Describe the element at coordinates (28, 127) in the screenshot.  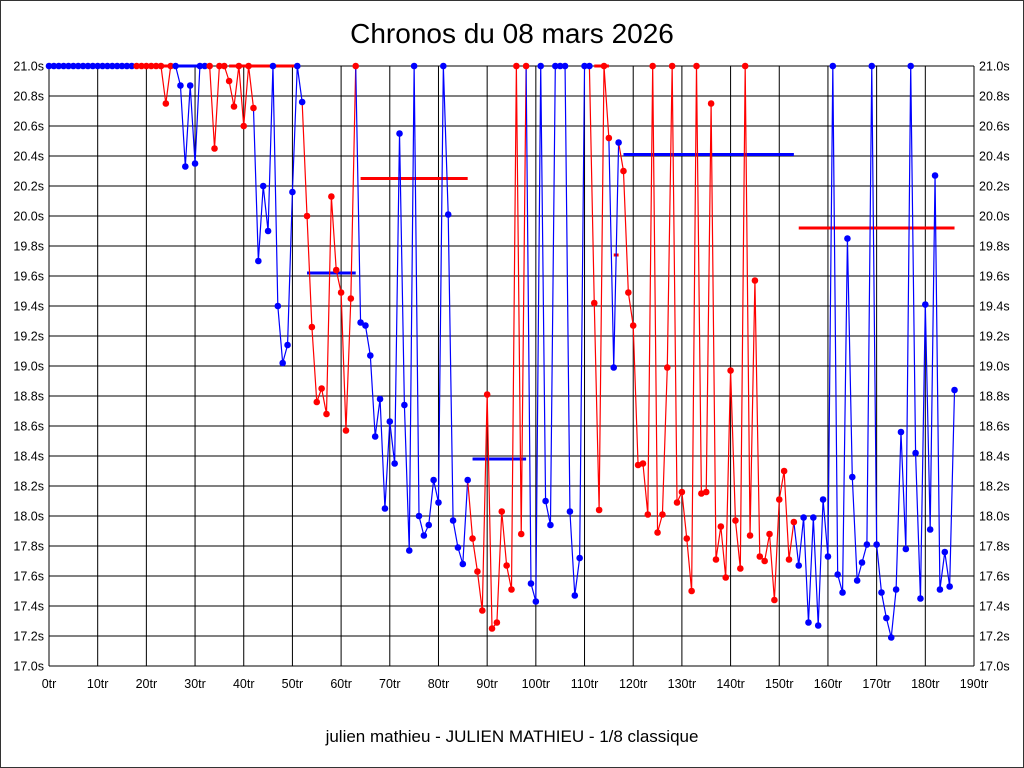
I see `y-tick-label-left: 20.6s` at that location.